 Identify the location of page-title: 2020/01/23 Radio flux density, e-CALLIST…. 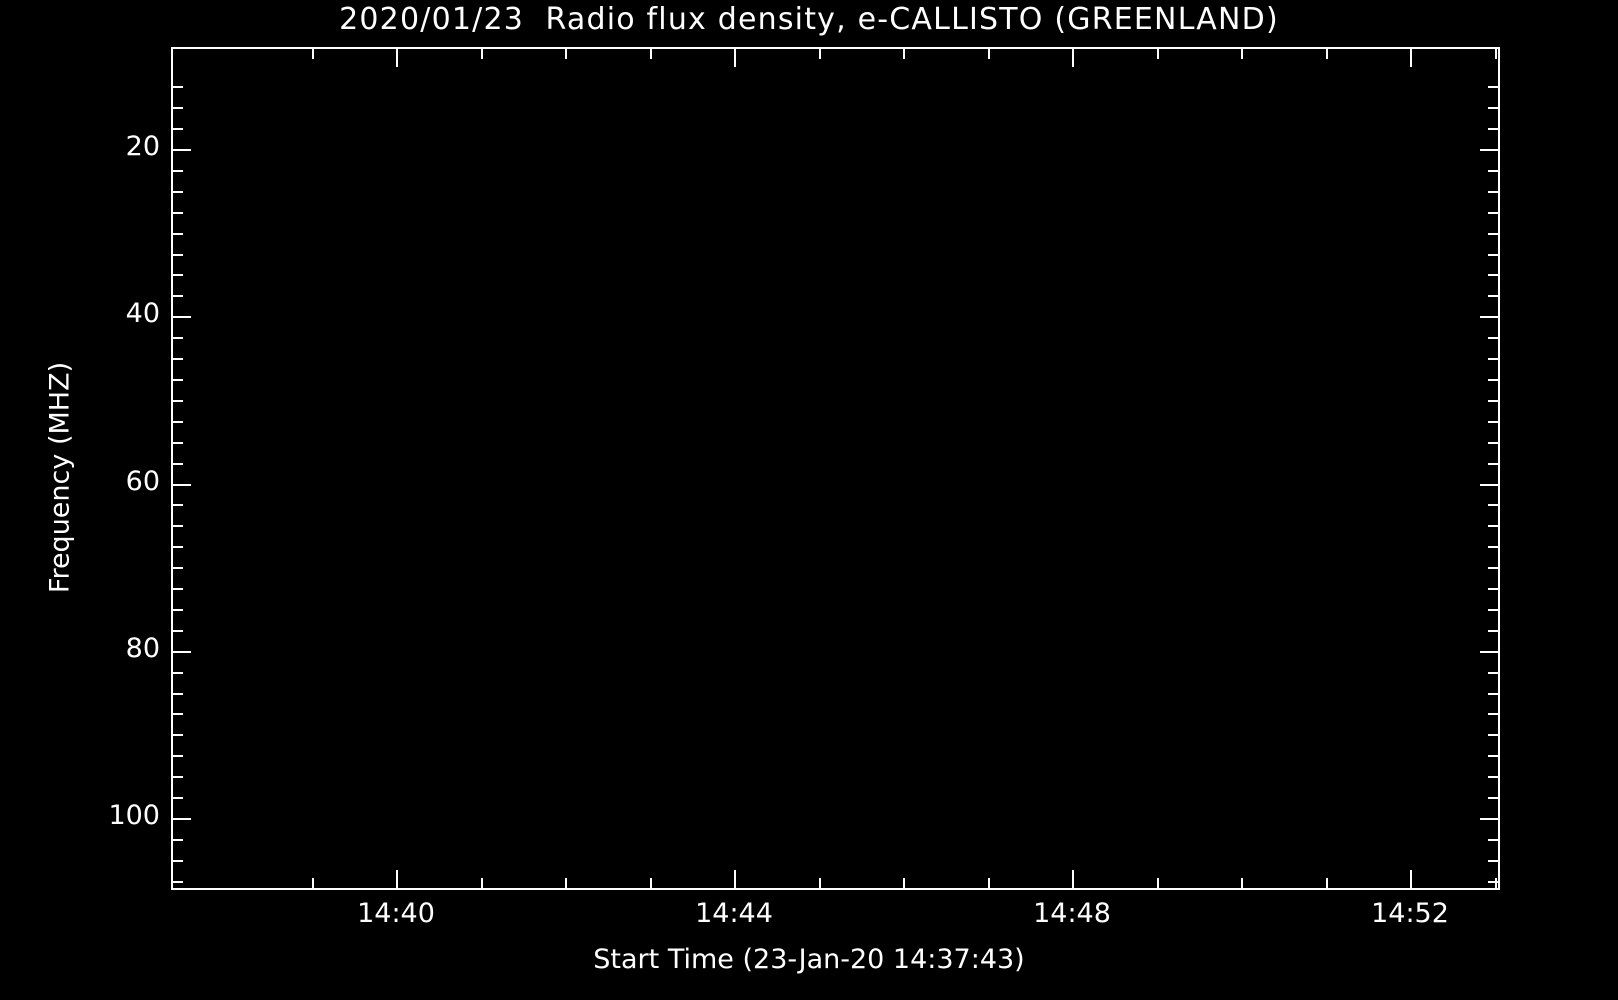
(809, 19).